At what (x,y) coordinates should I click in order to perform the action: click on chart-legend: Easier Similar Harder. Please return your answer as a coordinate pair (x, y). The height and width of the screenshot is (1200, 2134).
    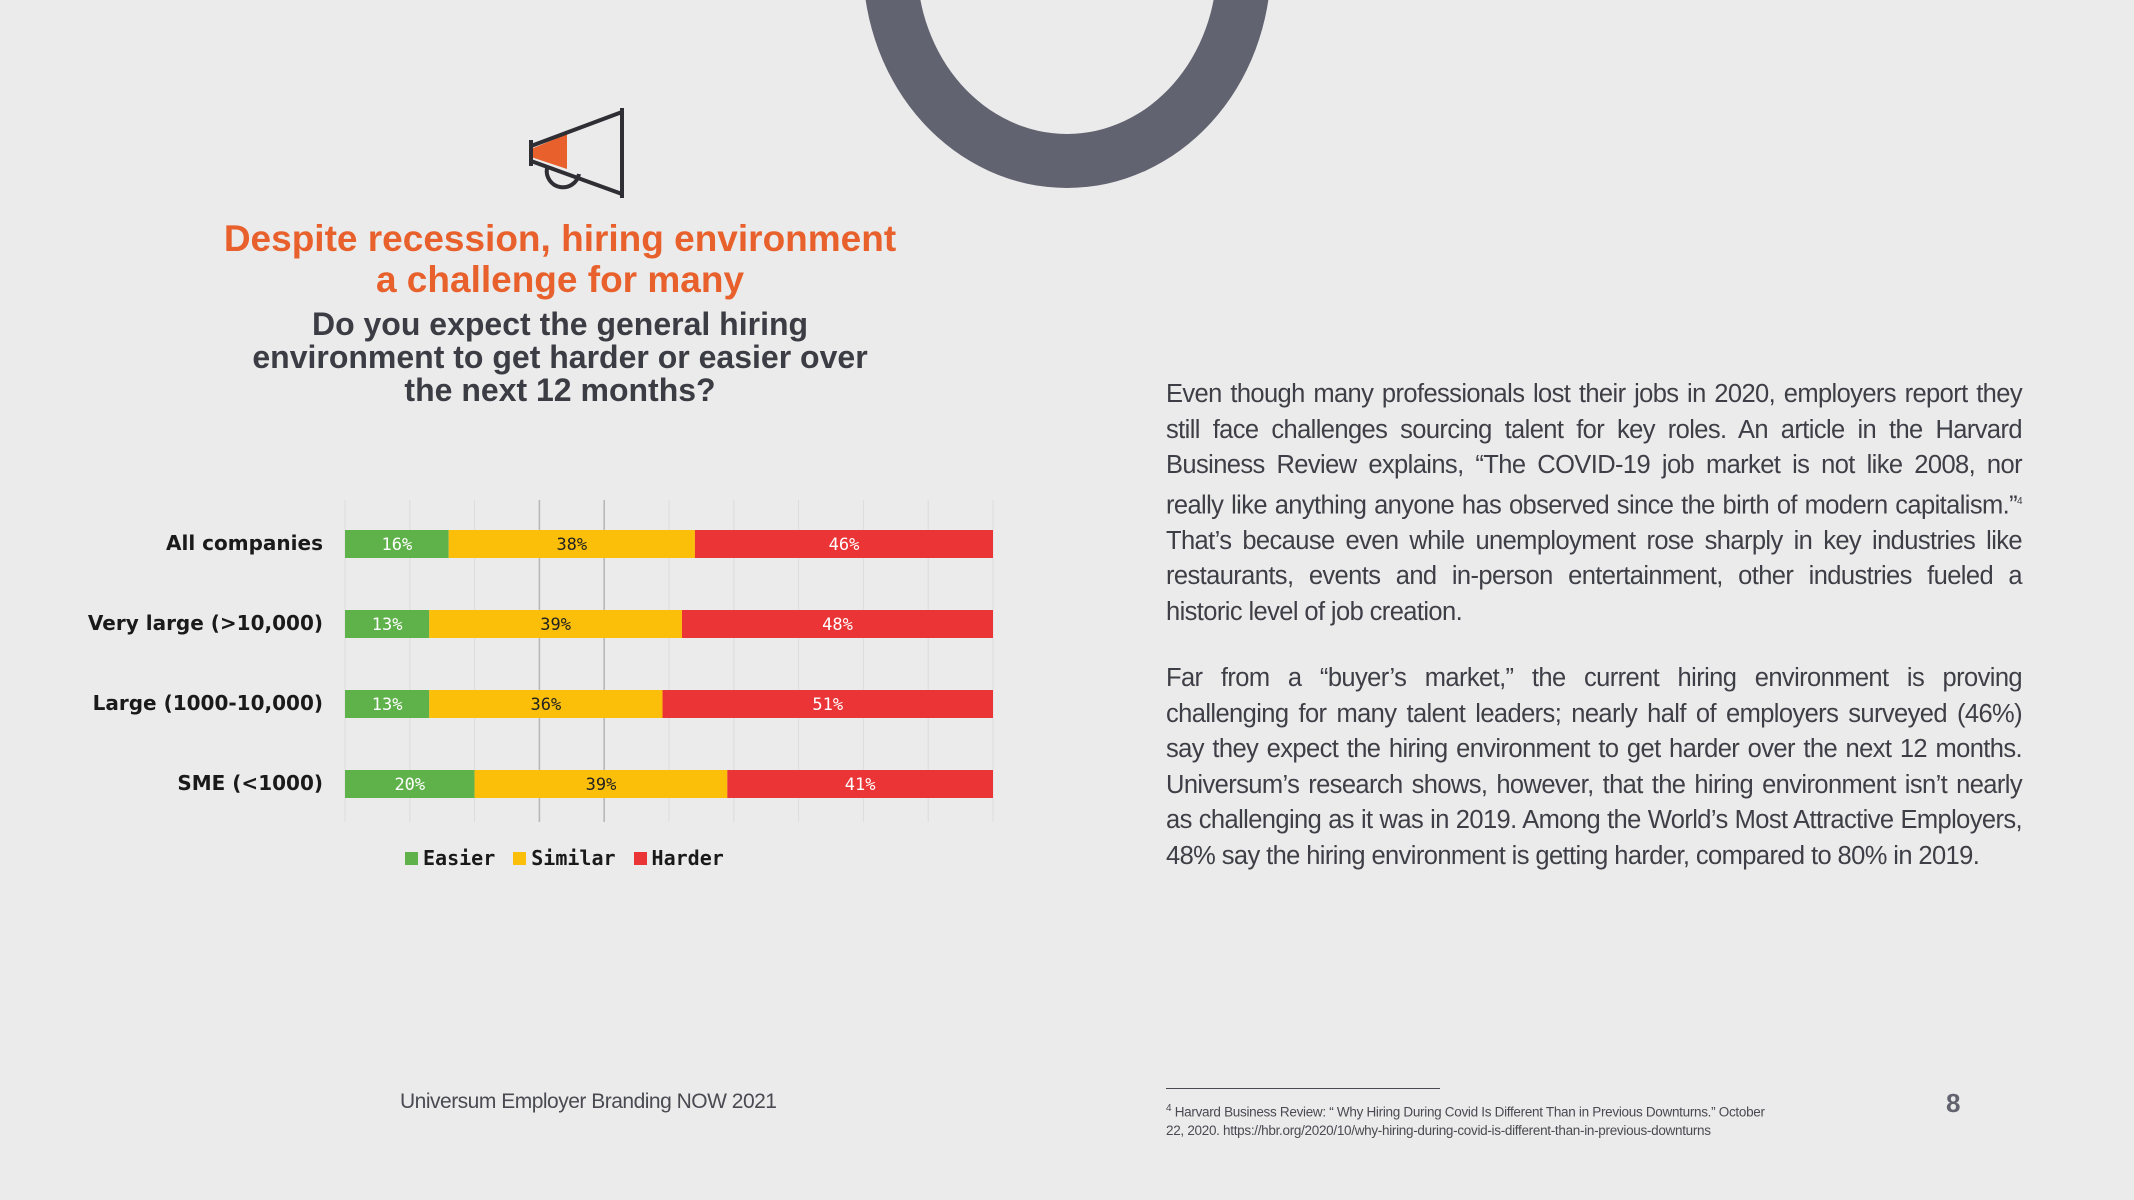
    Looking at the image, I should click on (564, 858).